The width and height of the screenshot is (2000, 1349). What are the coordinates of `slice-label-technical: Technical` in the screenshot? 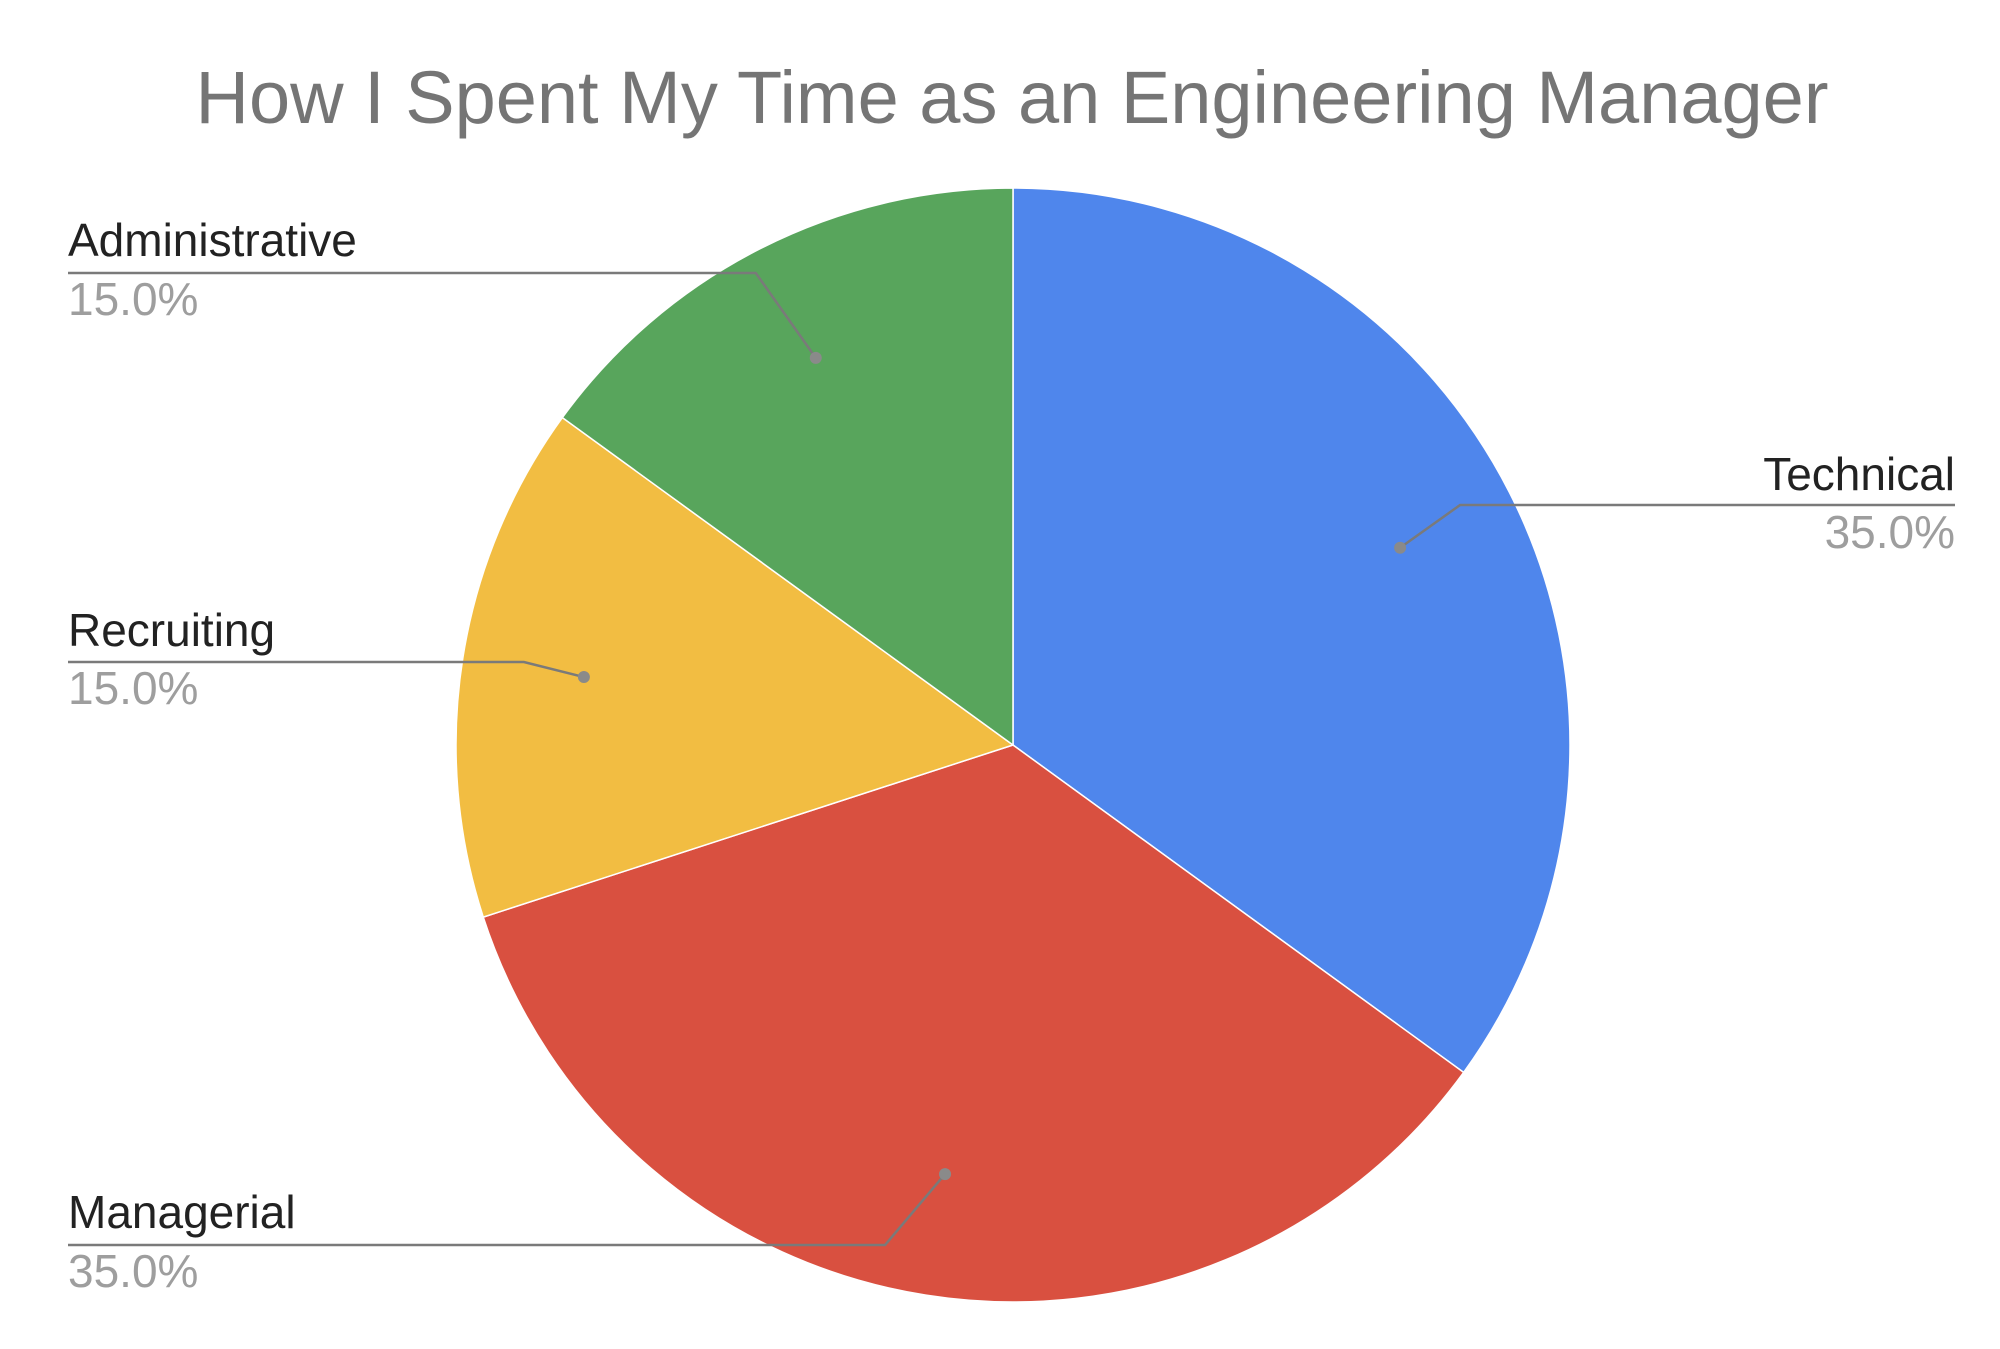 It's located at (1859, 474).